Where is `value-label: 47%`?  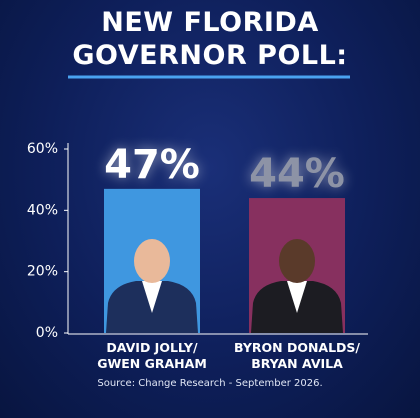 value-label: 47% is located at coordinates (152, 165).